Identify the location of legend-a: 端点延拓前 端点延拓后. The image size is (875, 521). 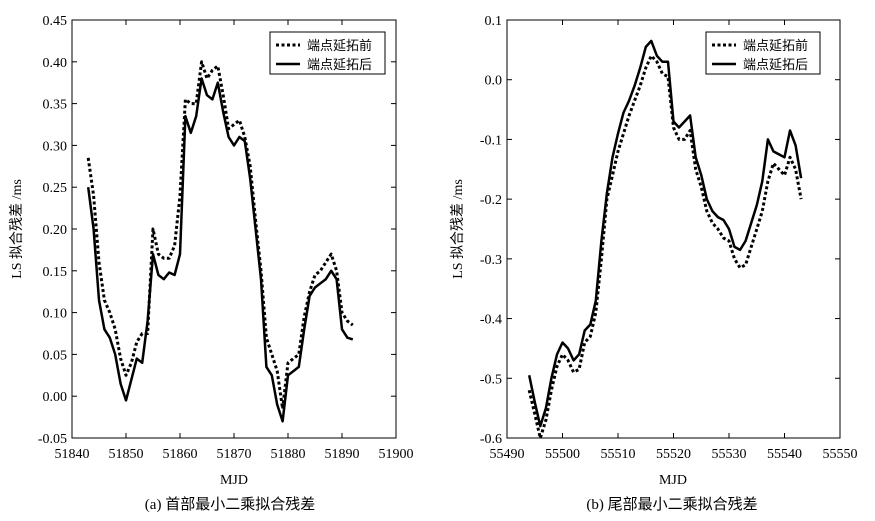
(327, 53).